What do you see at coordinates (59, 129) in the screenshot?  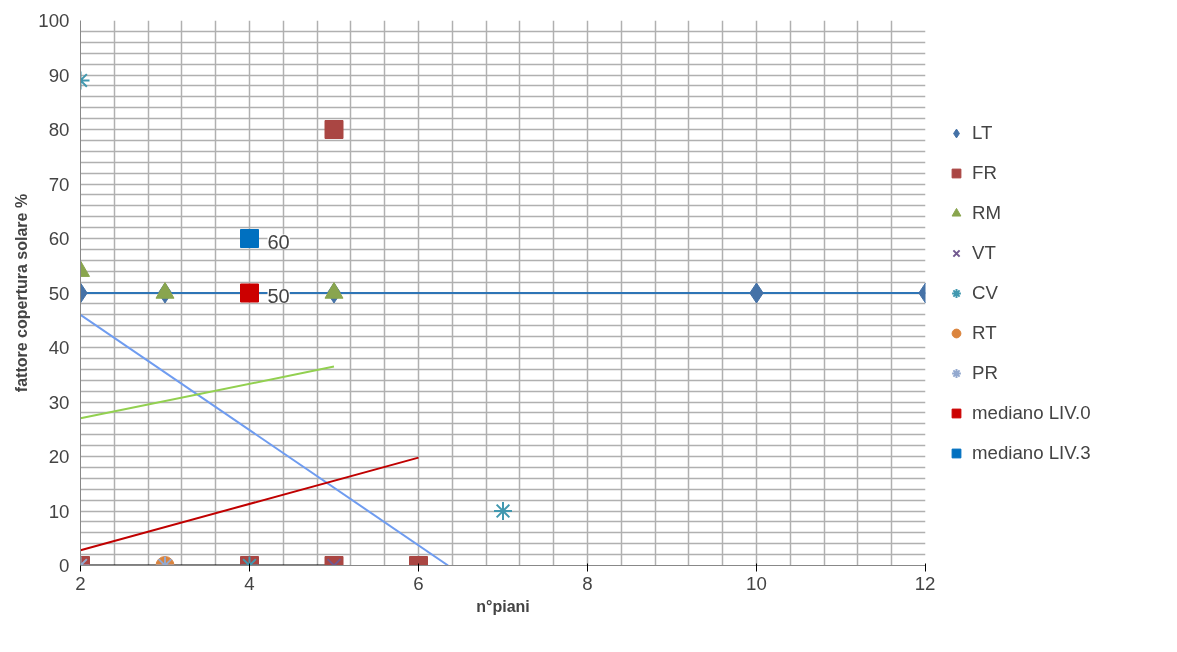 I see `y-tick-label: 80` at bounding box center [59, 129].